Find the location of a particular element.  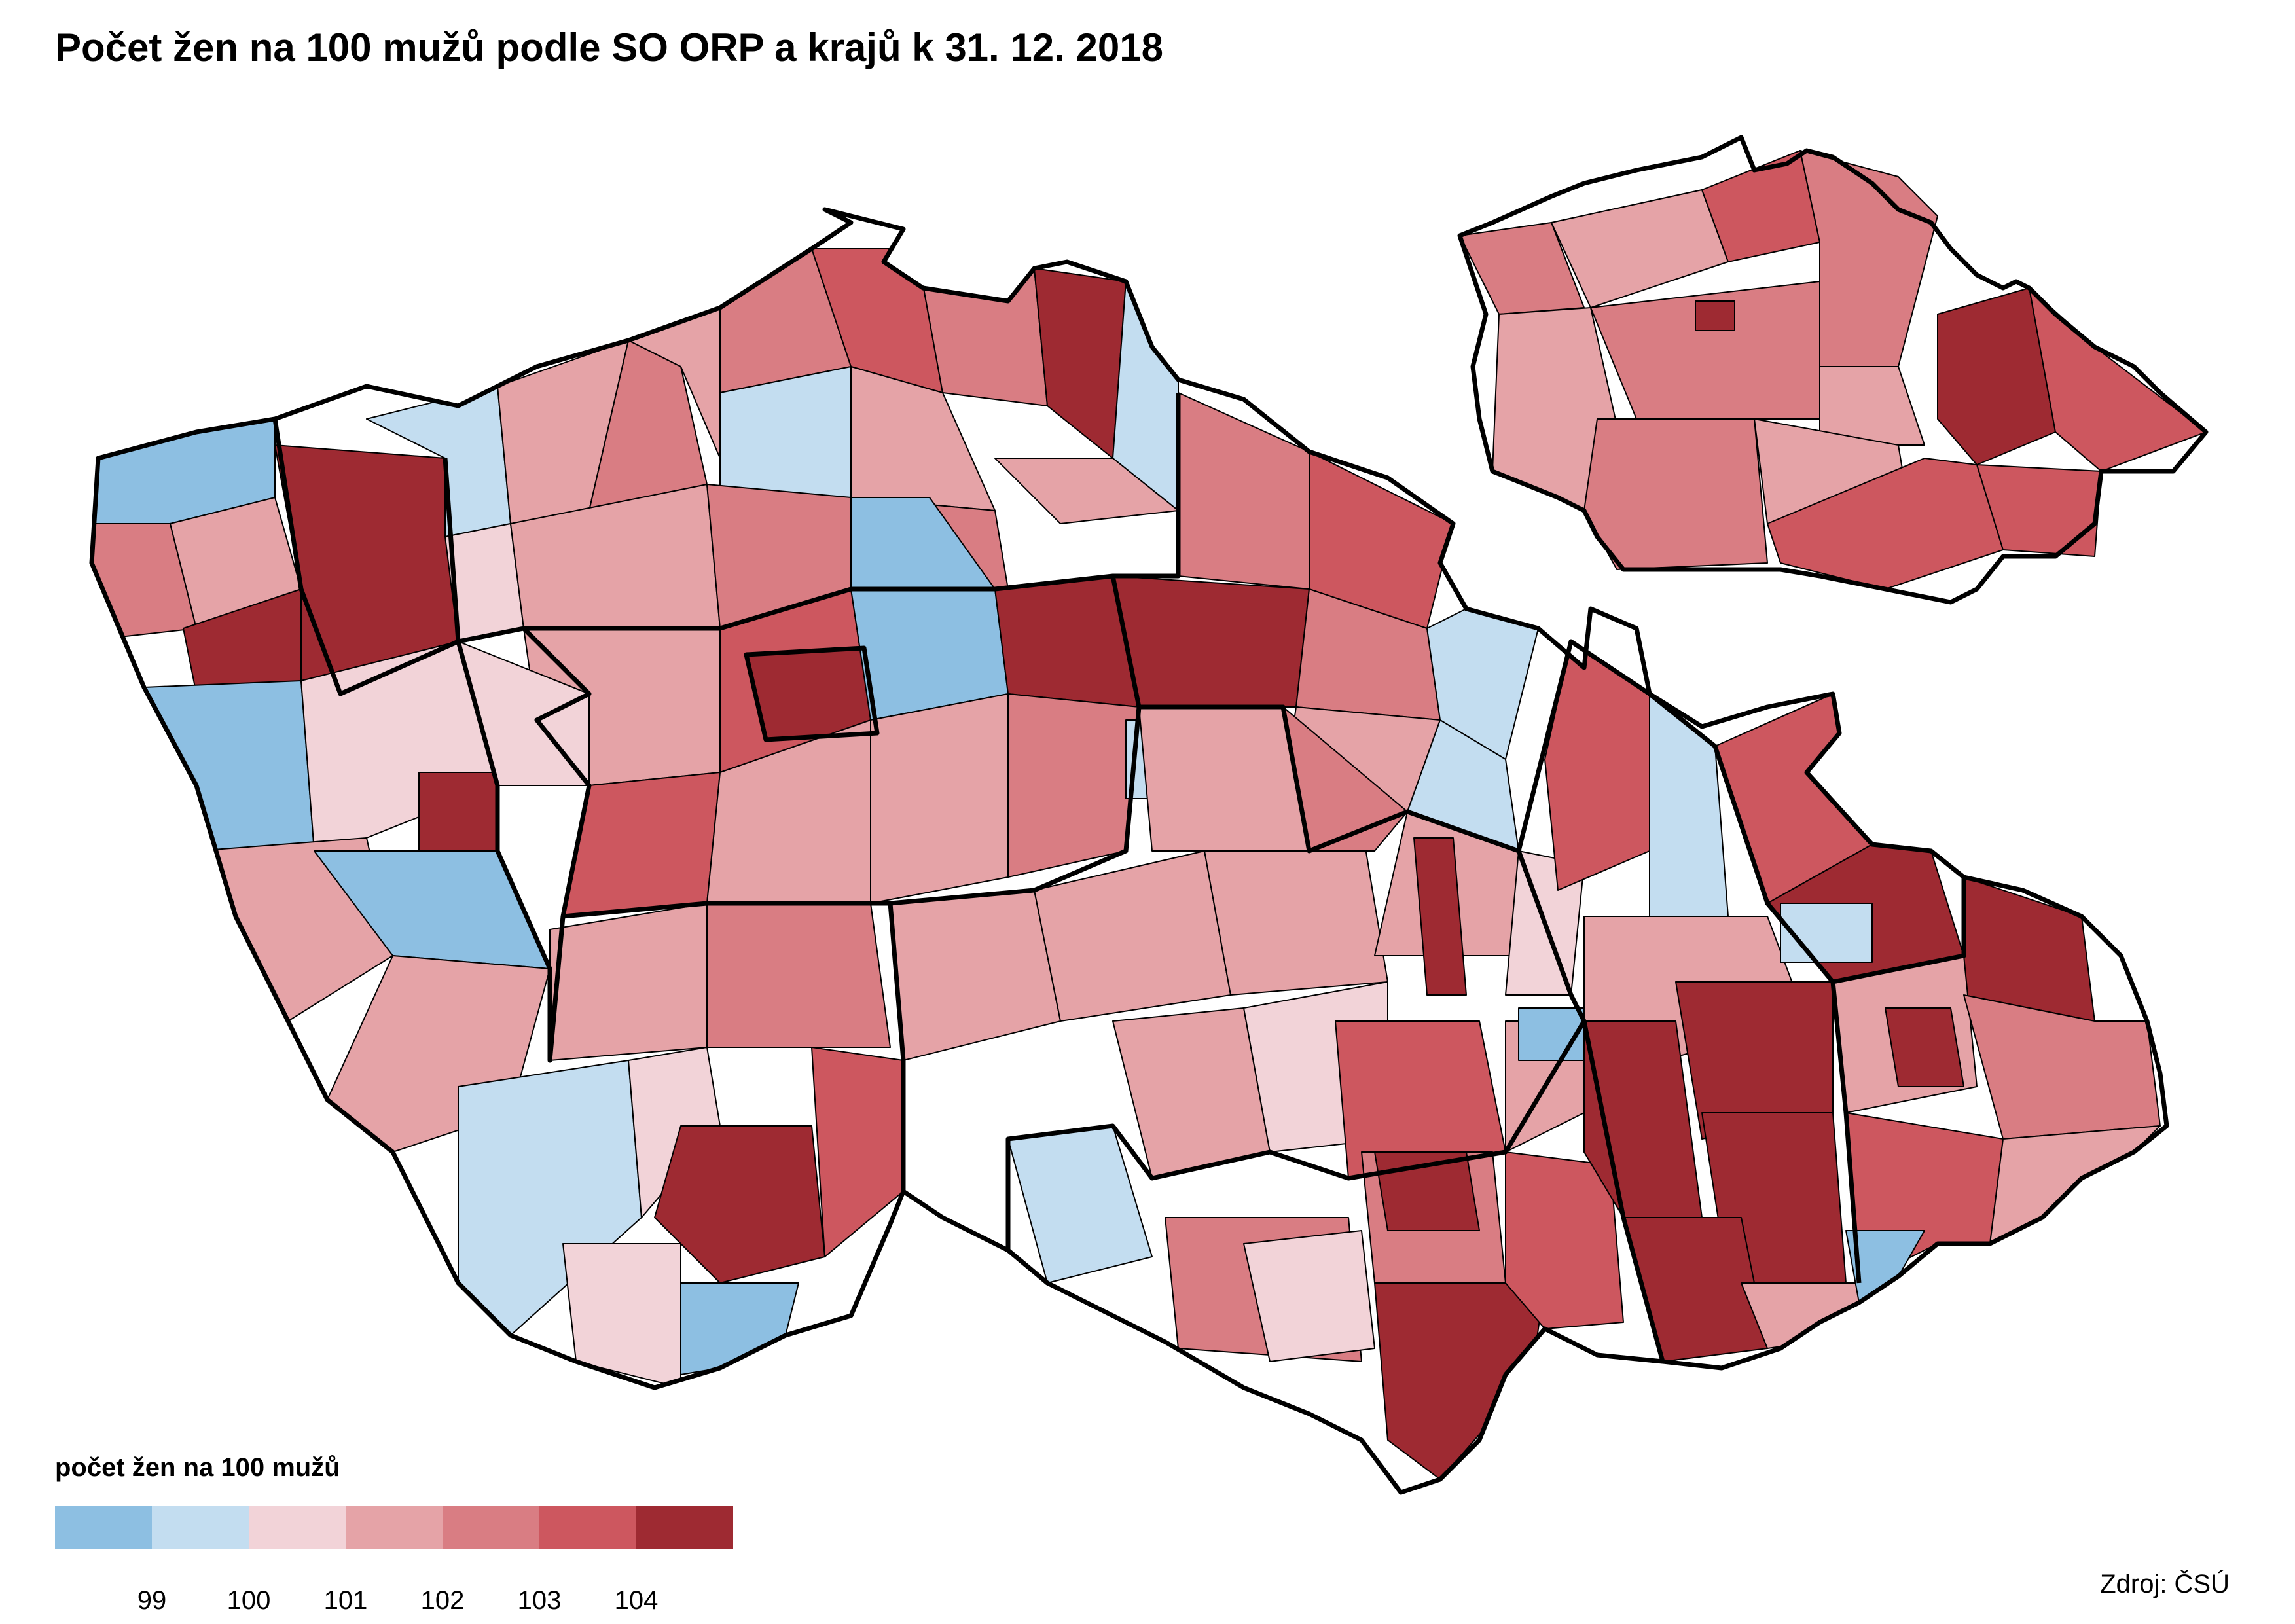

inset-country-border is located at coordinates (1833, 370).